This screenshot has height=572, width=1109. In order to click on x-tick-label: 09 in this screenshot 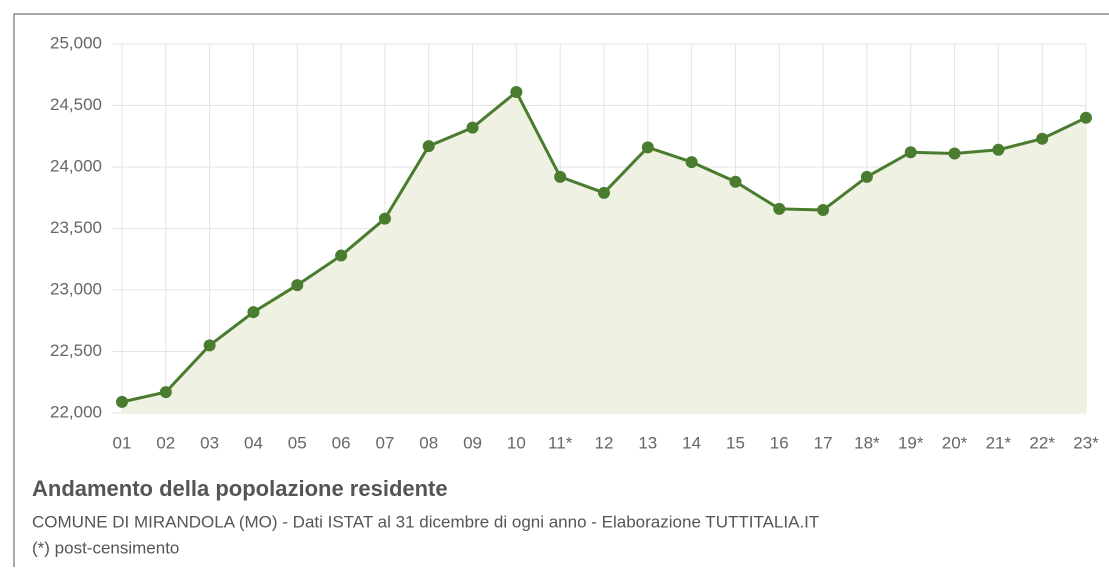, I will do `click(472, 442)`.